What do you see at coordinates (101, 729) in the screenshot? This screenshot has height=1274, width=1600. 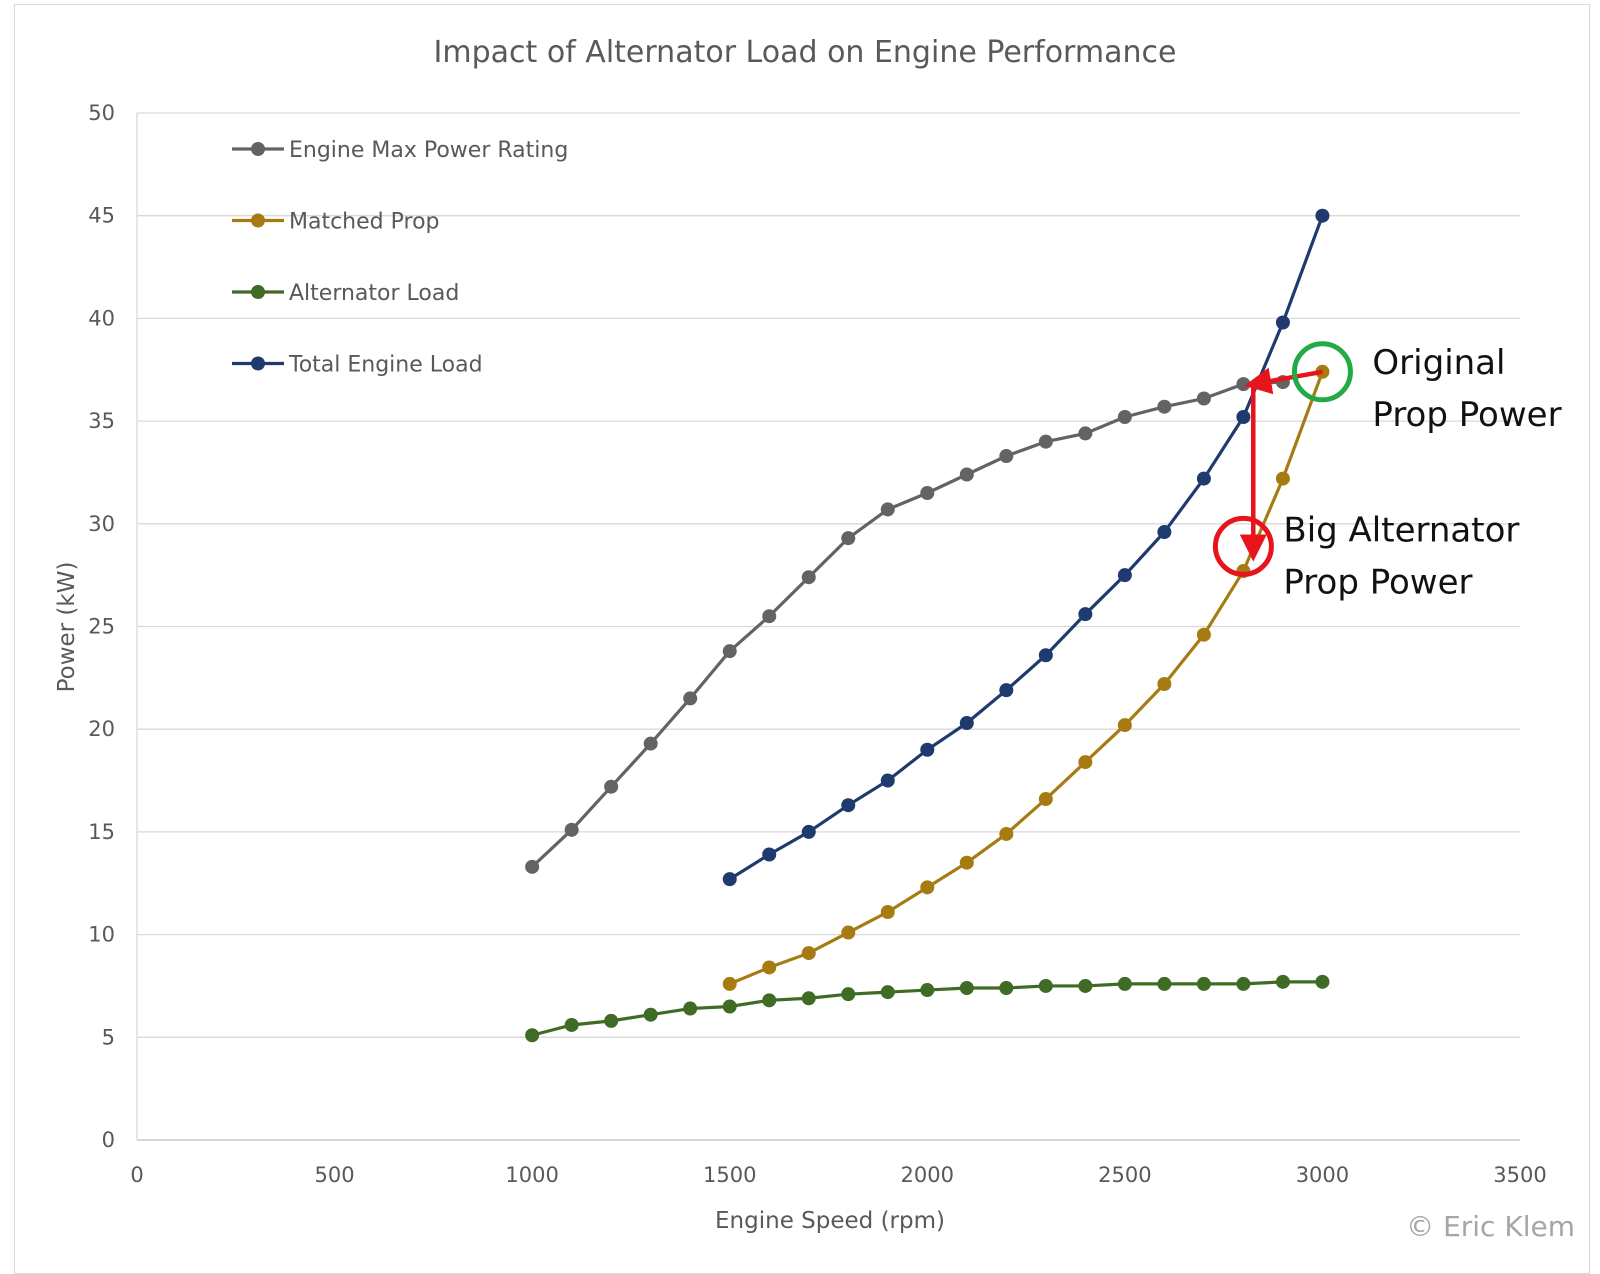 I see `y-tick-label: 20` at bounding box center [101, 729].